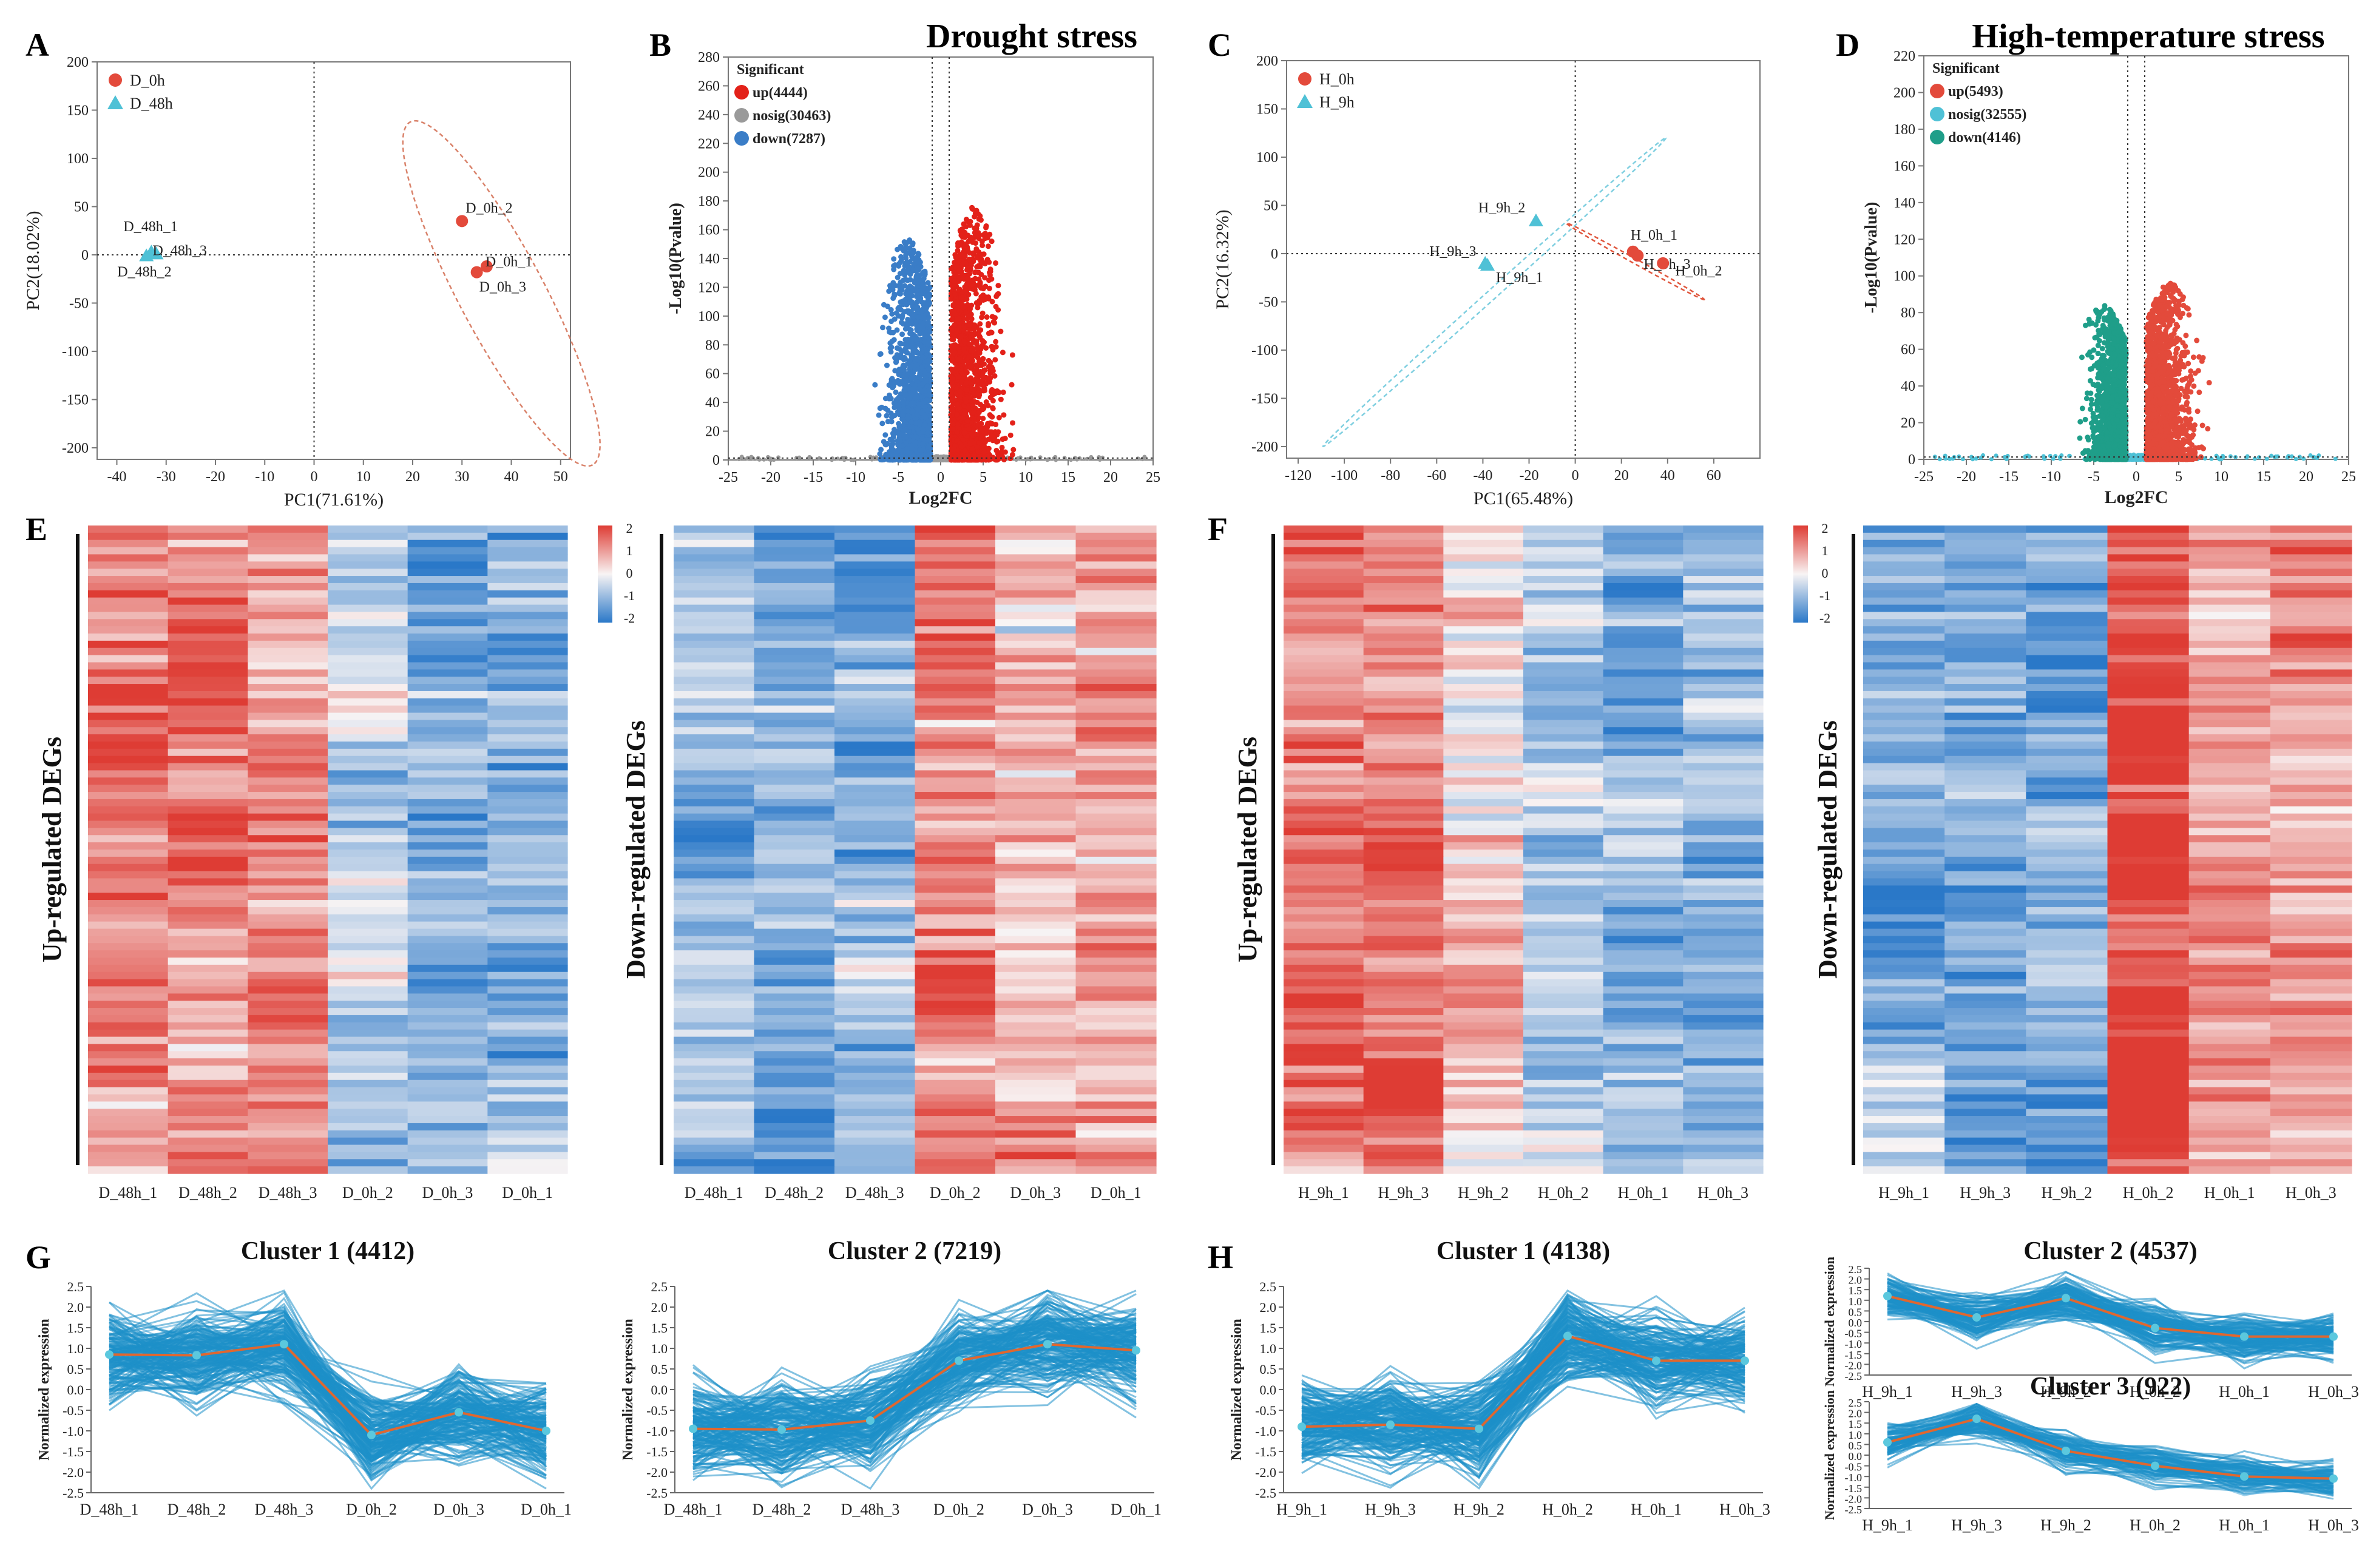 The width and height of the screenshot is (2379, 1568). I want to click on x-tick-label: -15, so click(2009, 477).